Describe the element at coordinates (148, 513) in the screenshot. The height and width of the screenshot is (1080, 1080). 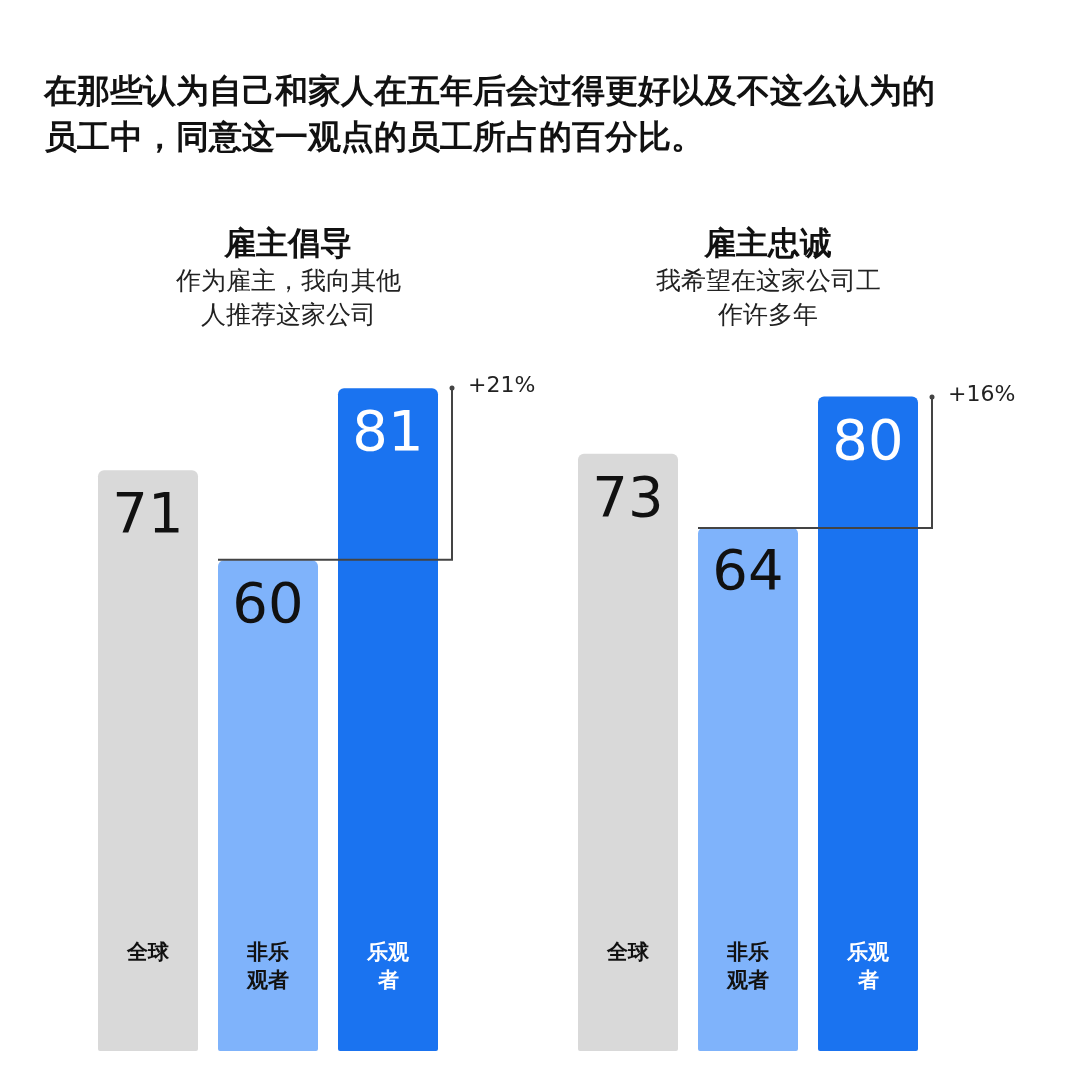
I see `data-label: 71` at that location.